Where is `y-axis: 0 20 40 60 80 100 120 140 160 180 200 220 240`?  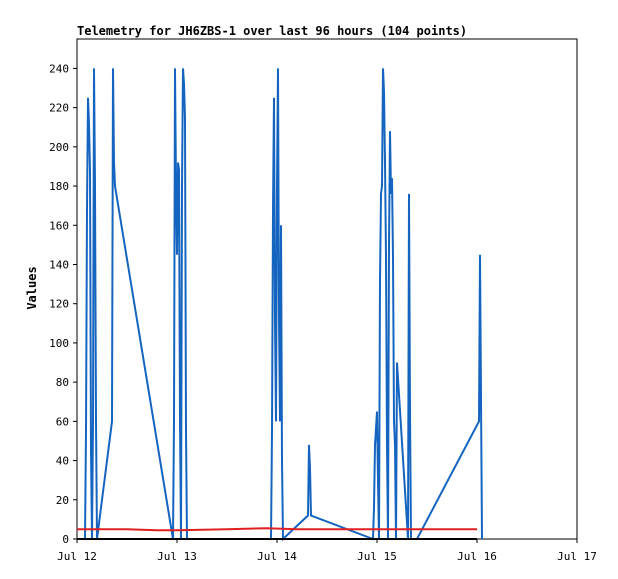
y-axis: 0 20 40 60 80 100 120 140 160 180 200 220 240 is located at coordinates (63, 304).